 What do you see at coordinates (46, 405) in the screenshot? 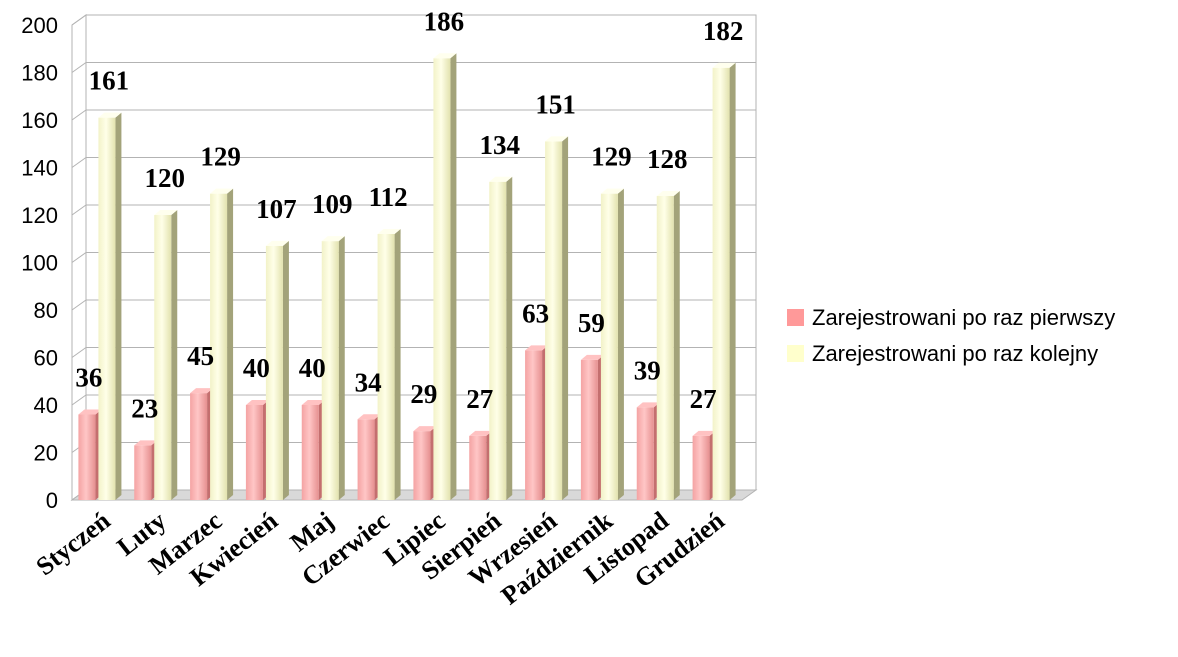
I see `y-tick-label: 40` at bounding box center [46, 405].